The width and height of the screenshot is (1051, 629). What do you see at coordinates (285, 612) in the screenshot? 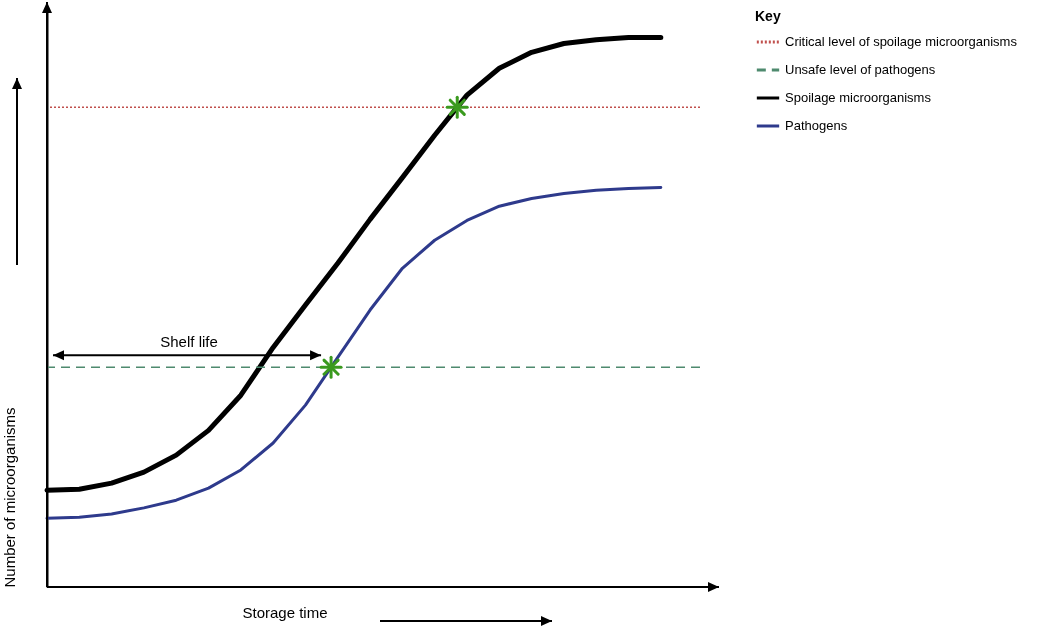
I see `x-axis-title: Storage time` at bounding box center [285, 612].